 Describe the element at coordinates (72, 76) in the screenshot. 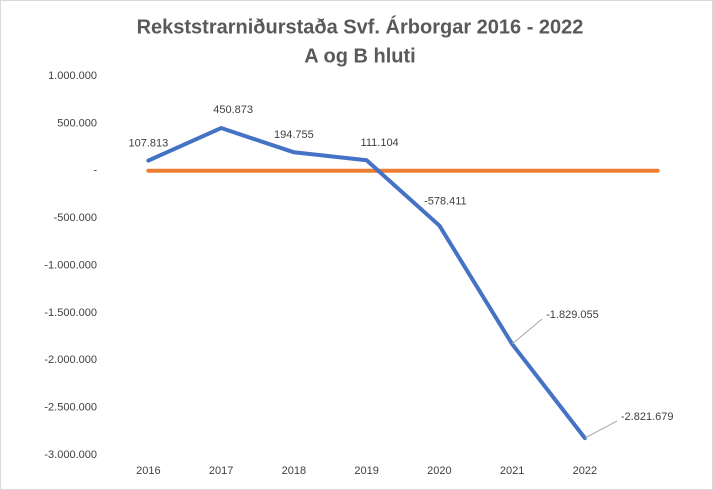

I see `y-tick-label: 1.000.000` at that location.